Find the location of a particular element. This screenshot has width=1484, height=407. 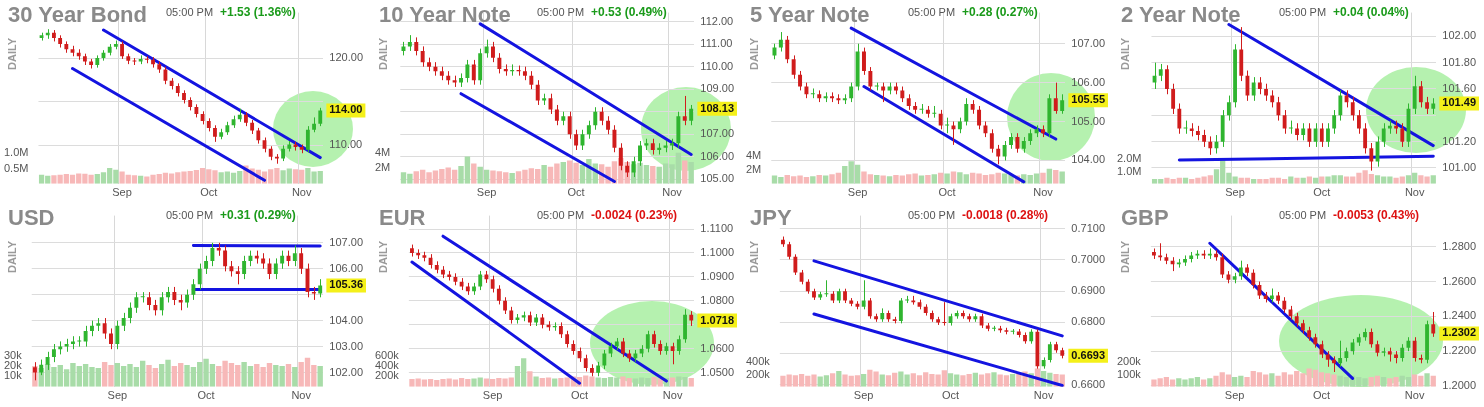

y-tick-label: 0.6900 is located at coordinates (1088, 290).